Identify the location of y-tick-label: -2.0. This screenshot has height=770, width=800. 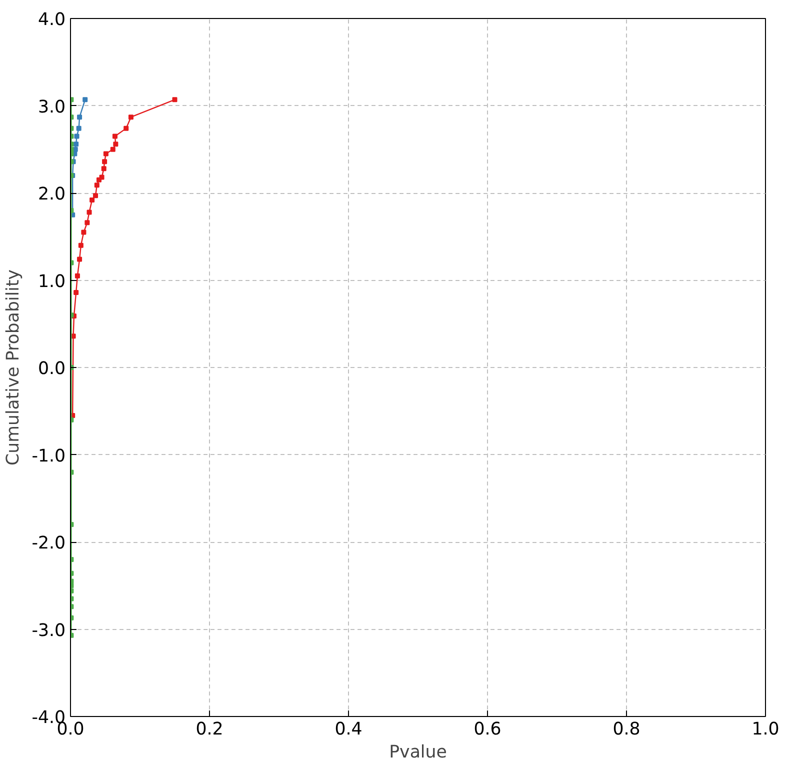
(49, 544).